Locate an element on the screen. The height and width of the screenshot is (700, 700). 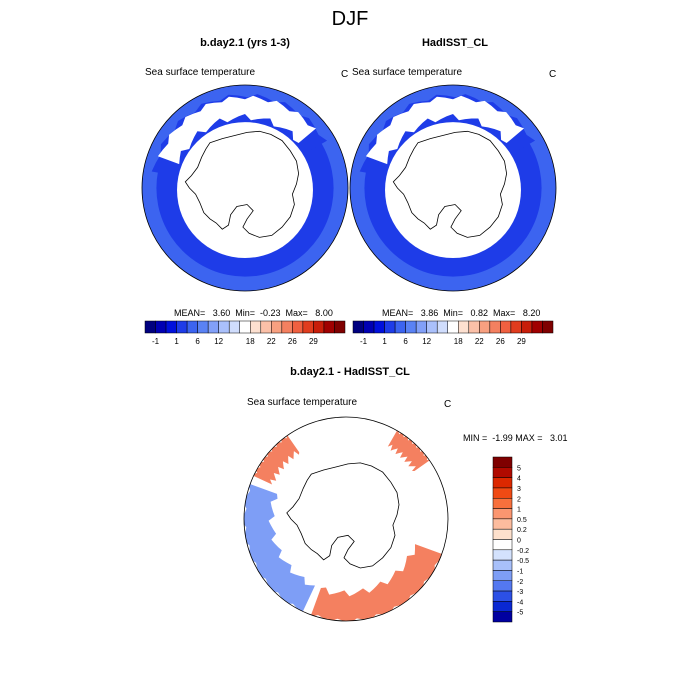
panel-3-title: b.day2.1 - HadISST_CL is located at coordinates (350, 372).